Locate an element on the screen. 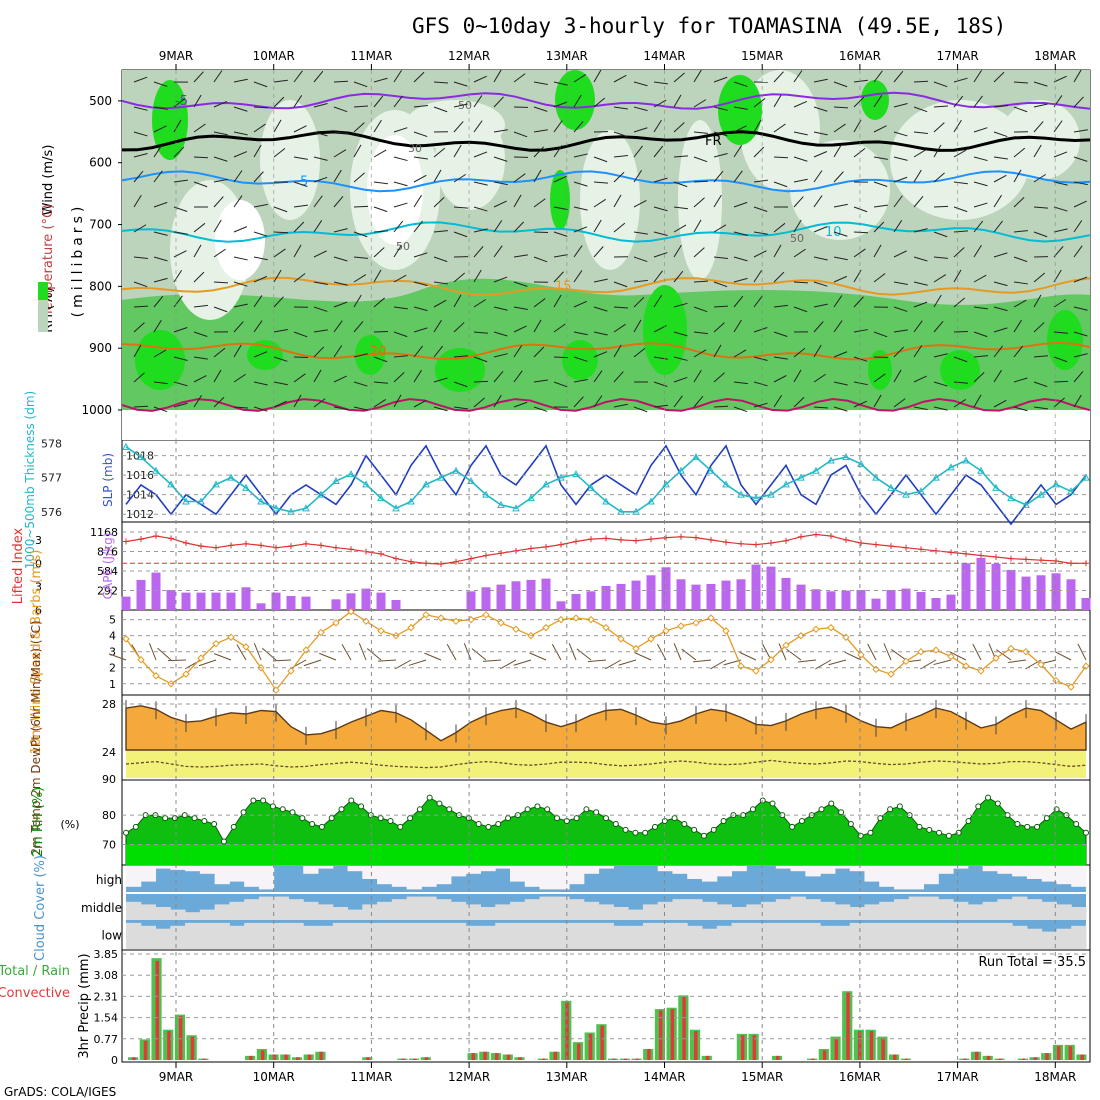 This screenshot has height=1100, width=1100. thickness-point is located at coordinates (606, 501).